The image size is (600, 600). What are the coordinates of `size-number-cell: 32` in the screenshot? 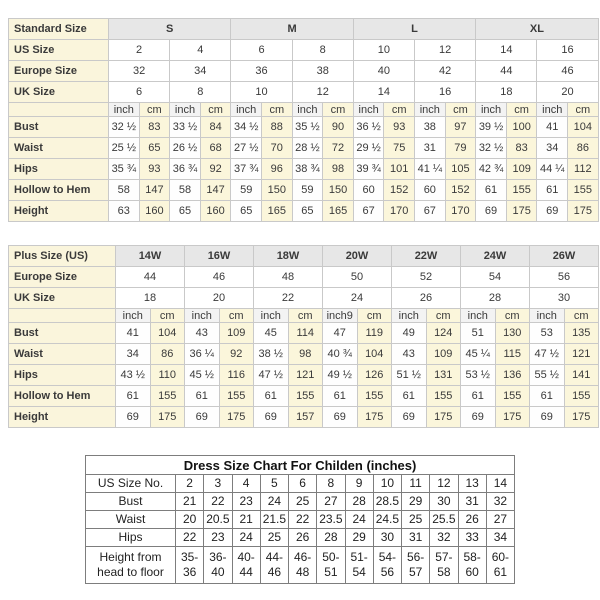 It's located at (139, 71).